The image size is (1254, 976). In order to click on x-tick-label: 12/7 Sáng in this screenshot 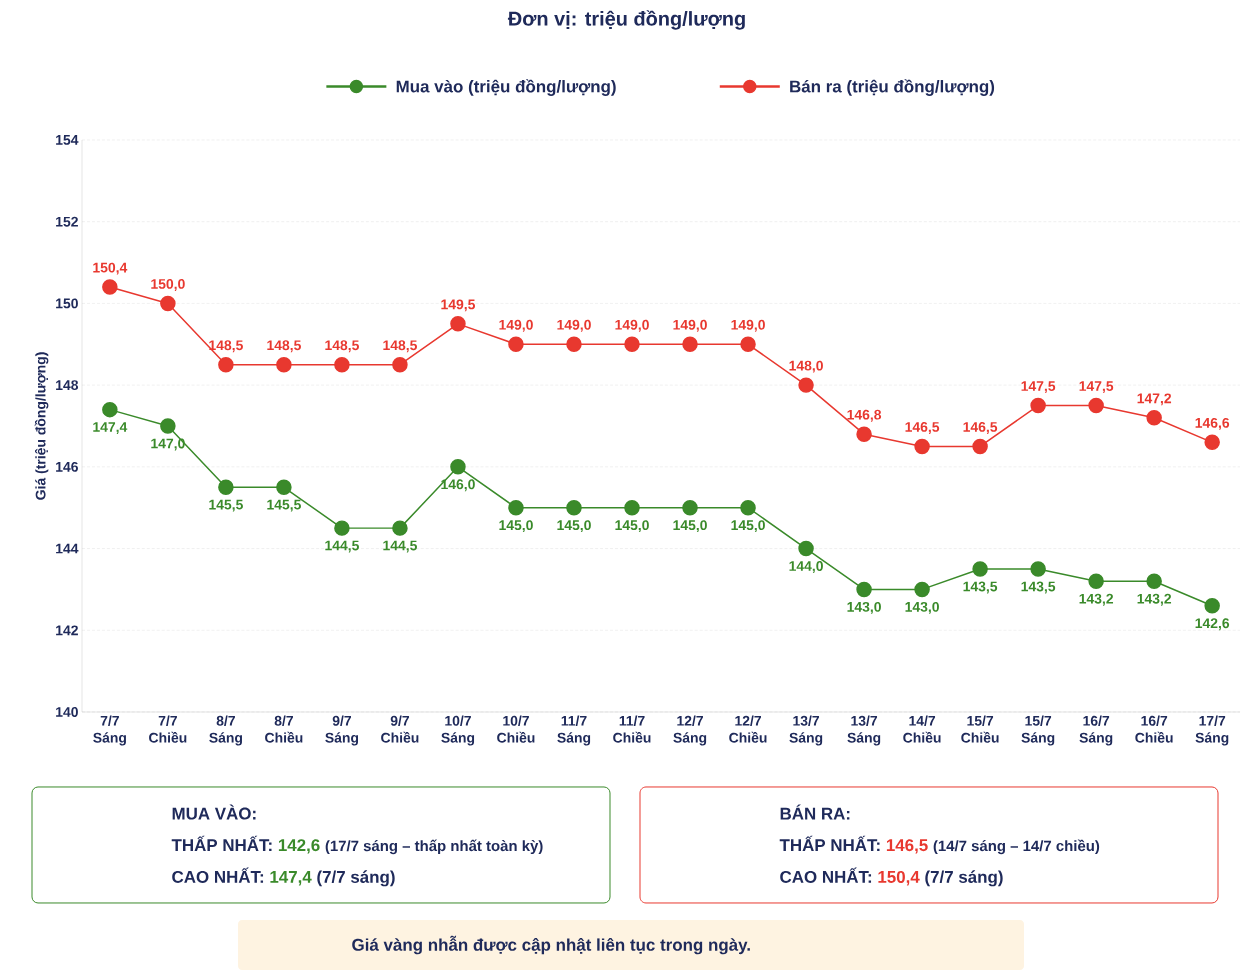, I will do `click(690, 730)`.